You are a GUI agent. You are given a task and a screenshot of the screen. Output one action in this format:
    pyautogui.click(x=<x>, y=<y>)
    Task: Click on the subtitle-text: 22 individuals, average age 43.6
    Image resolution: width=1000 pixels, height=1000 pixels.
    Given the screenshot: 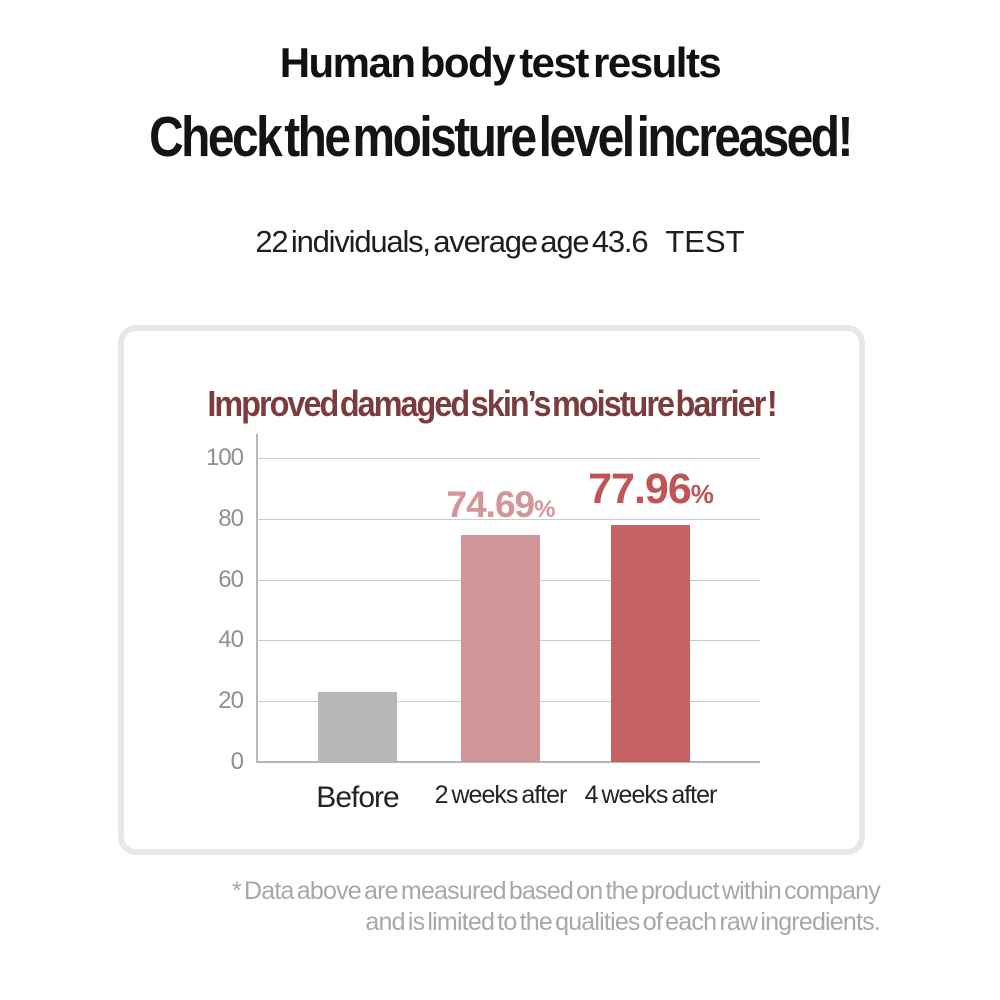 What is the action you would take?
    pyautogui.click(x=451, y=241)
    